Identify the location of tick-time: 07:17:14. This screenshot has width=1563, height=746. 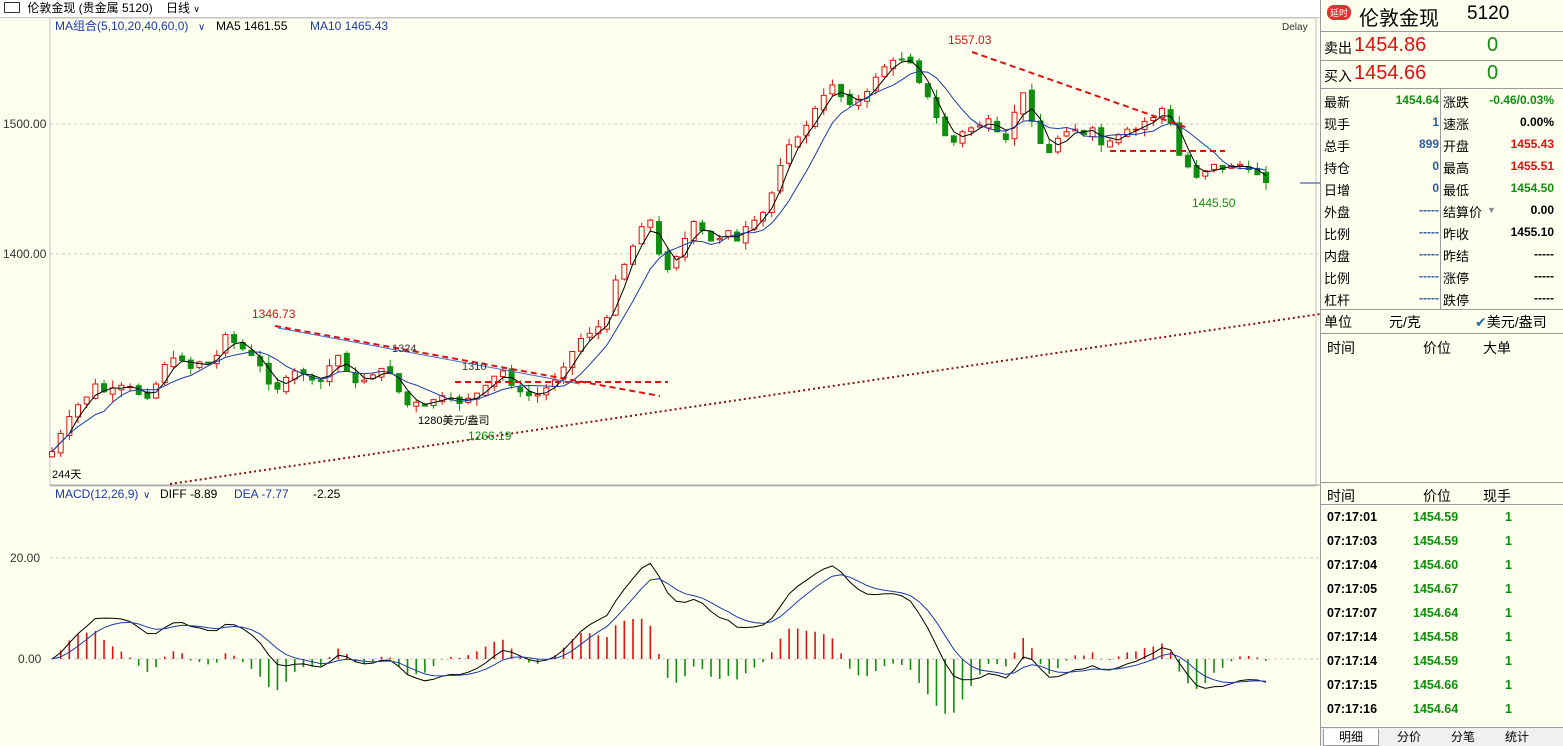
(1352, 661).